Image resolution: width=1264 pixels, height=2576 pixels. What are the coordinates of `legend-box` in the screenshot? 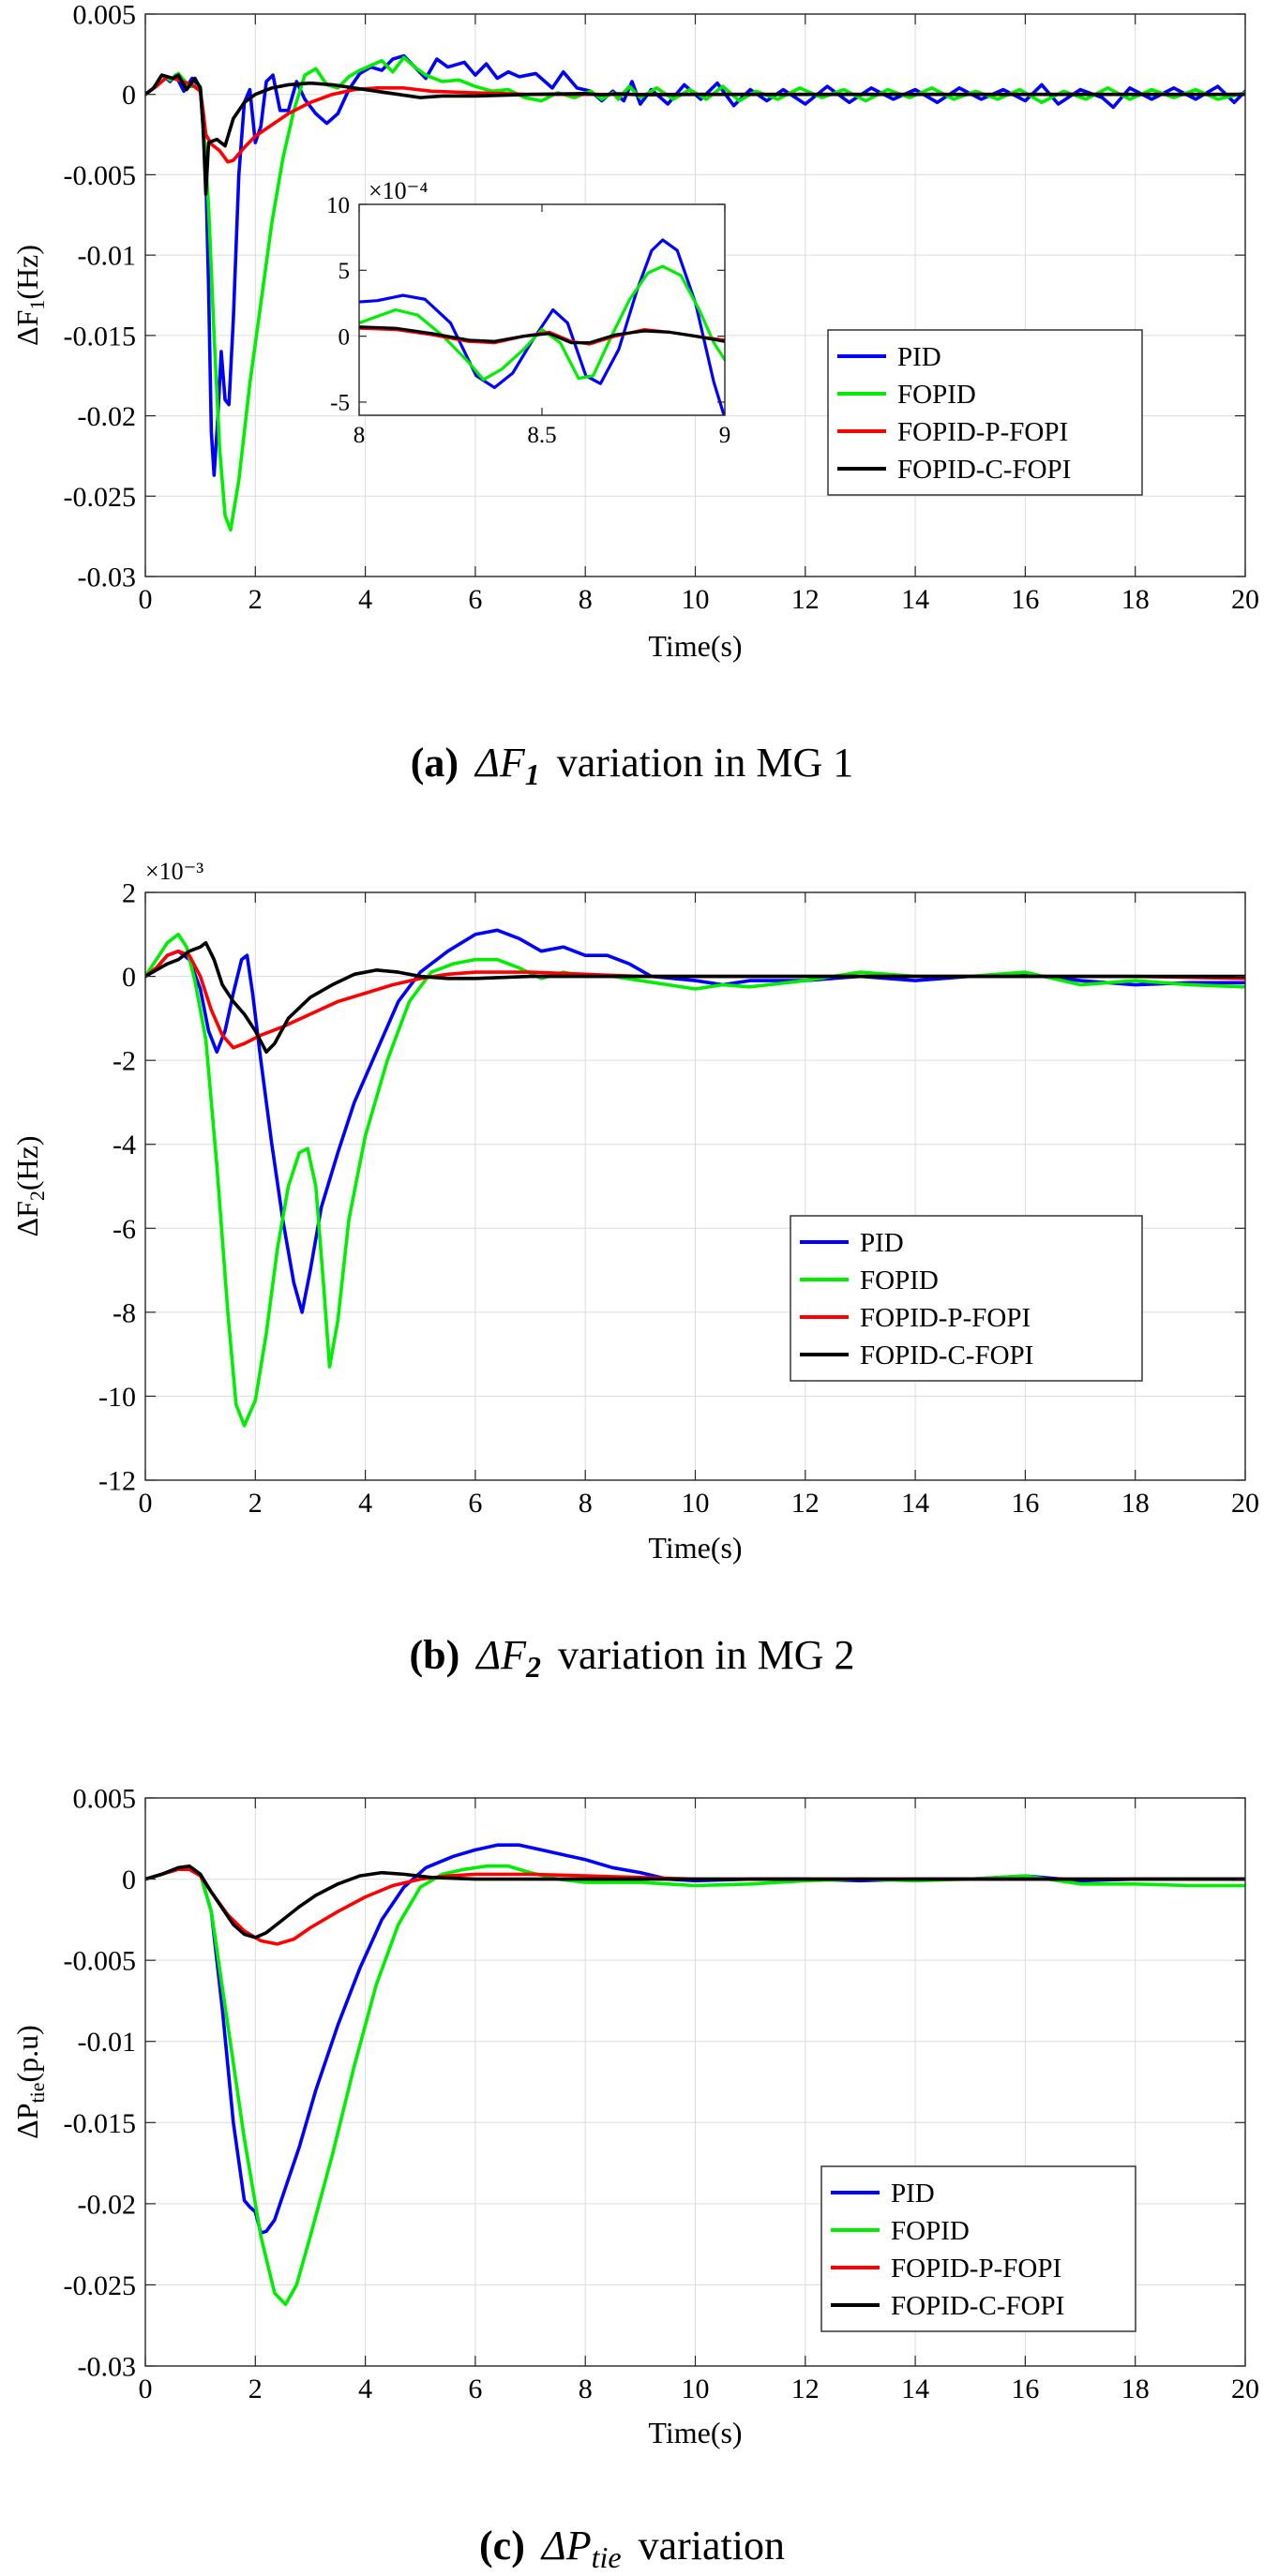 It's located at (966, 1298).